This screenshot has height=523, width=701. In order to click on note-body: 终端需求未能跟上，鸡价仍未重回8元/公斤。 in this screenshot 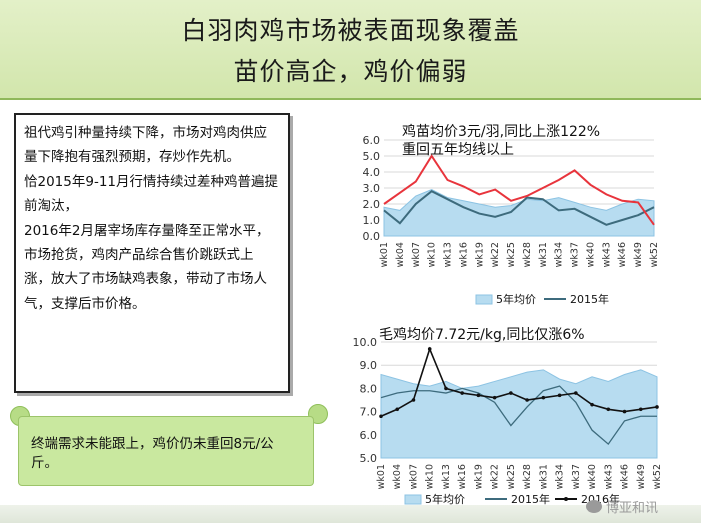, I will do `click(166, 451)`.